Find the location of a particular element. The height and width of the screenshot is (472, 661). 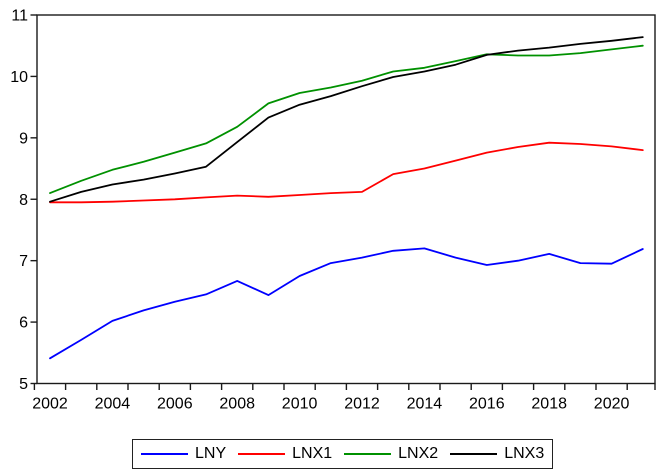

lnx2-line-swatch is located at coordinates (368, 454).